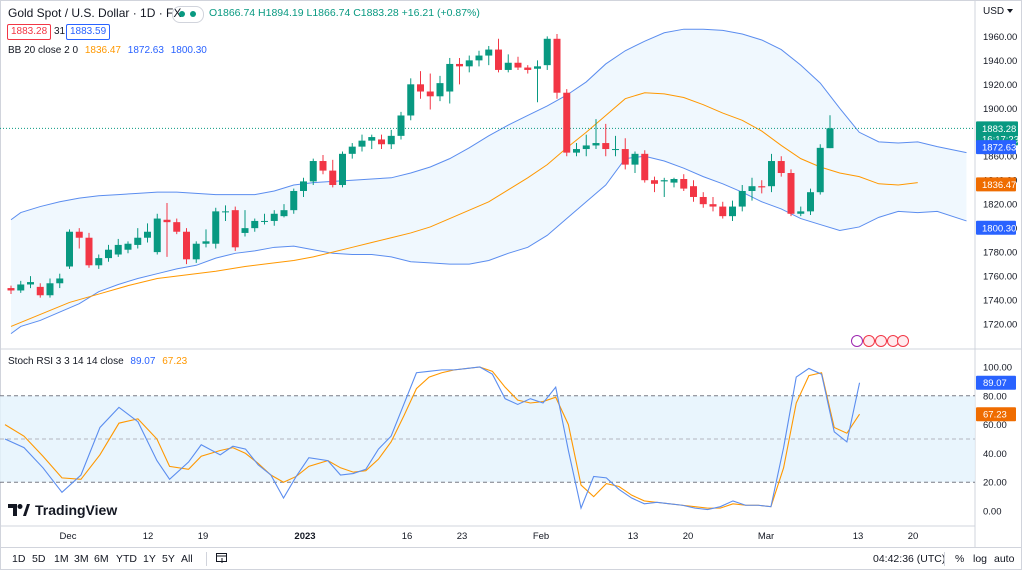 This screenshot has height=572, width=1024. What do you see at coordinates (462, 536) in the screenshot?
I see `time-tick-label: 23` at bounding box center [462, 536].